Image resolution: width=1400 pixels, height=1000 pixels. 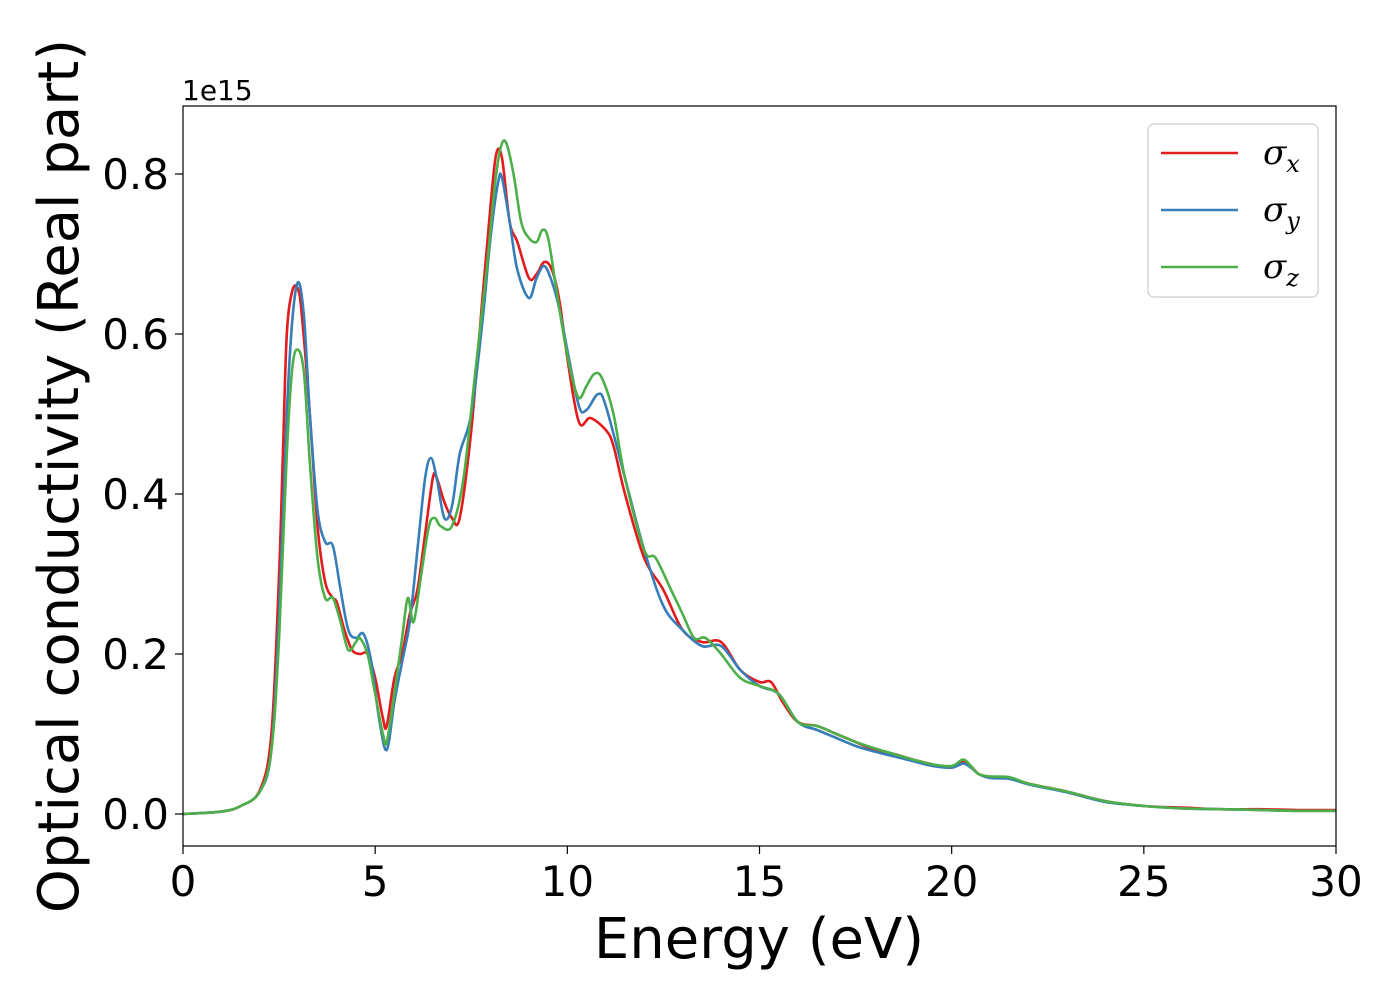 I want to click on x-tick-label: 10, so click(x=567, y=881).